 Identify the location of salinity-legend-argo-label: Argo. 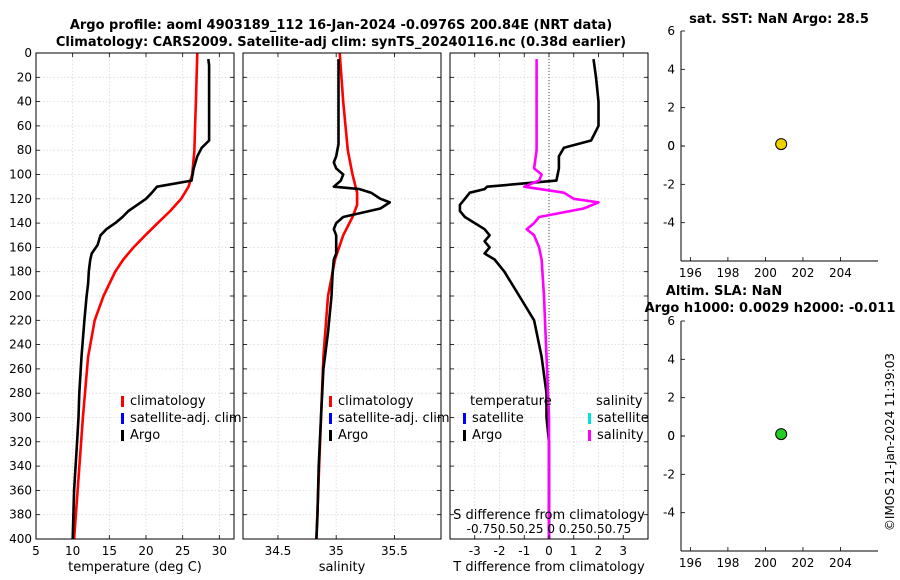
(353, 435).